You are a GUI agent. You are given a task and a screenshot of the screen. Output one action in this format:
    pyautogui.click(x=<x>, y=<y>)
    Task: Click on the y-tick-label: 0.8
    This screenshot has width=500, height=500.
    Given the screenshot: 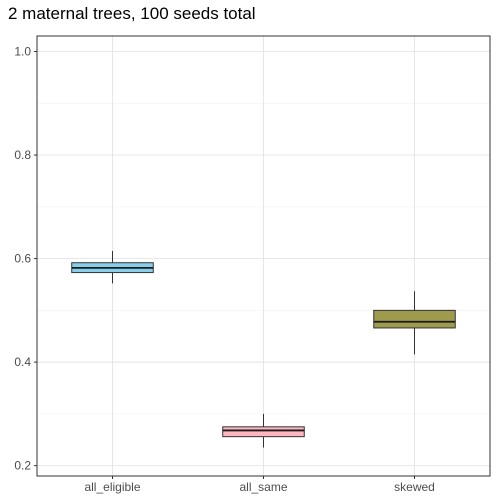 What is the action you would take?
    pyautogui.click(x=22, y=155)
    